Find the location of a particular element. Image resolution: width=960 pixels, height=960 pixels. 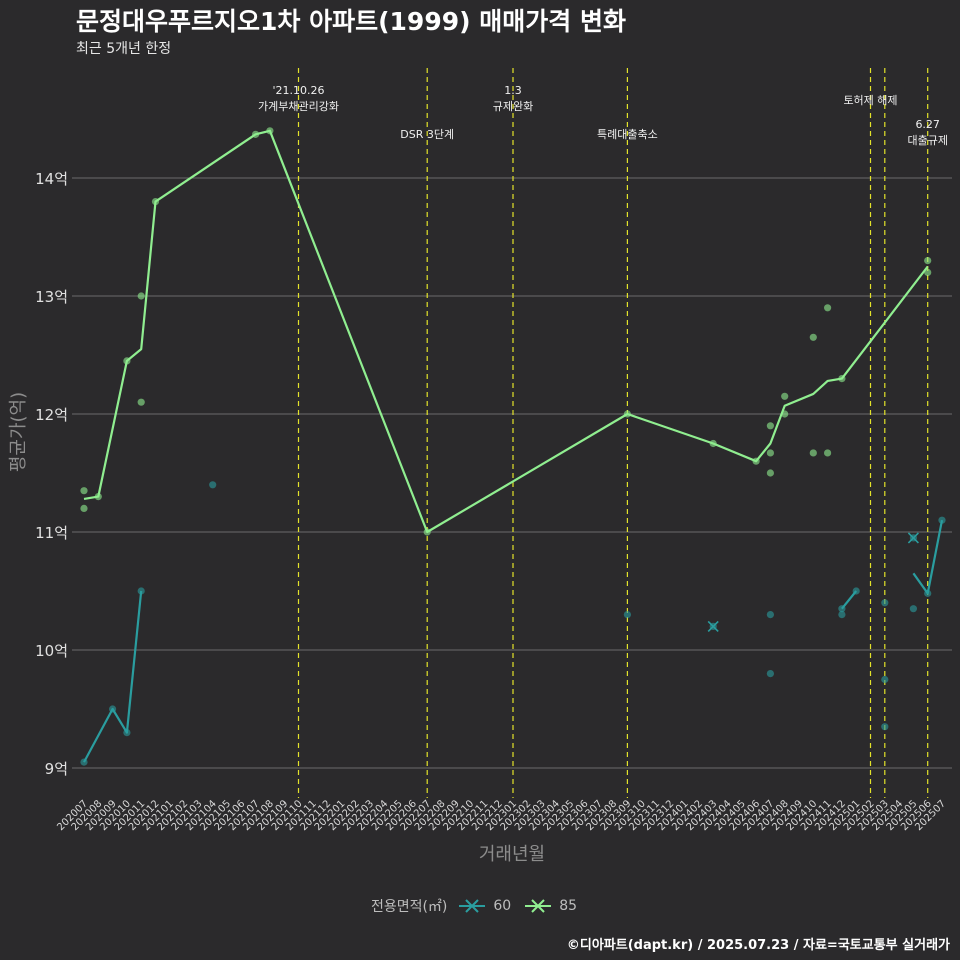

policy-annotation-text: DSR 3단계 is located at coordinates (427, 134).